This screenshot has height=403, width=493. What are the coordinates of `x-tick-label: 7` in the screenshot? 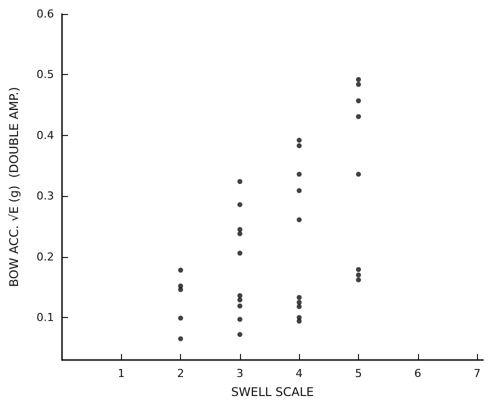 It's located at (477, 373).